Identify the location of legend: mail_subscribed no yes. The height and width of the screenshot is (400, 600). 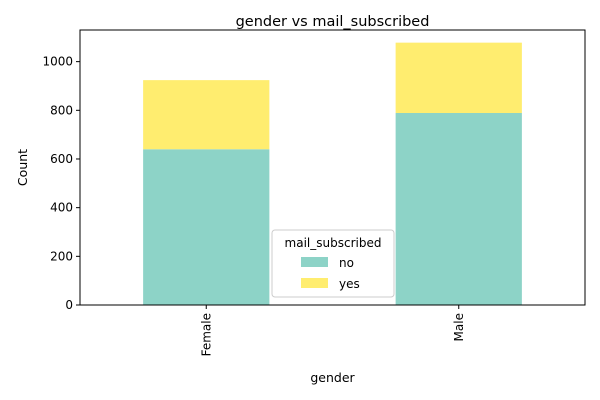
(333, 263).